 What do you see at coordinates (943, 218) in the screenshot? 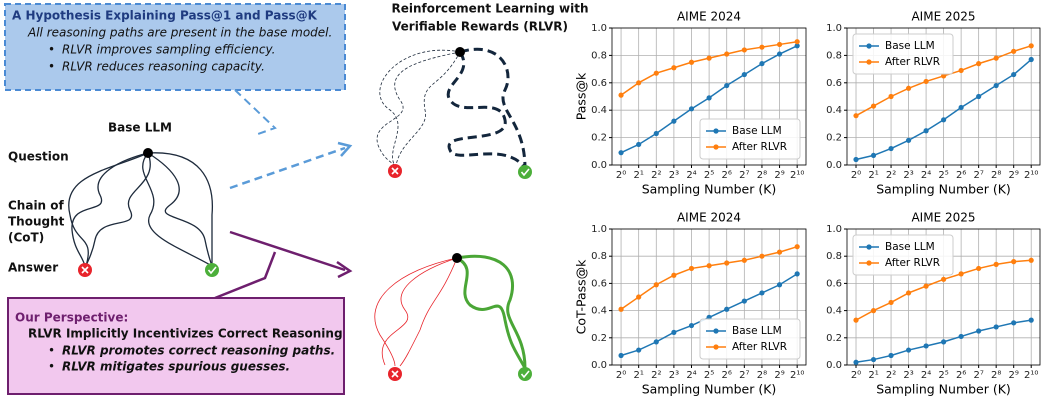
I see `chart-title: AIME 2025` at bounding box center [943, 218].